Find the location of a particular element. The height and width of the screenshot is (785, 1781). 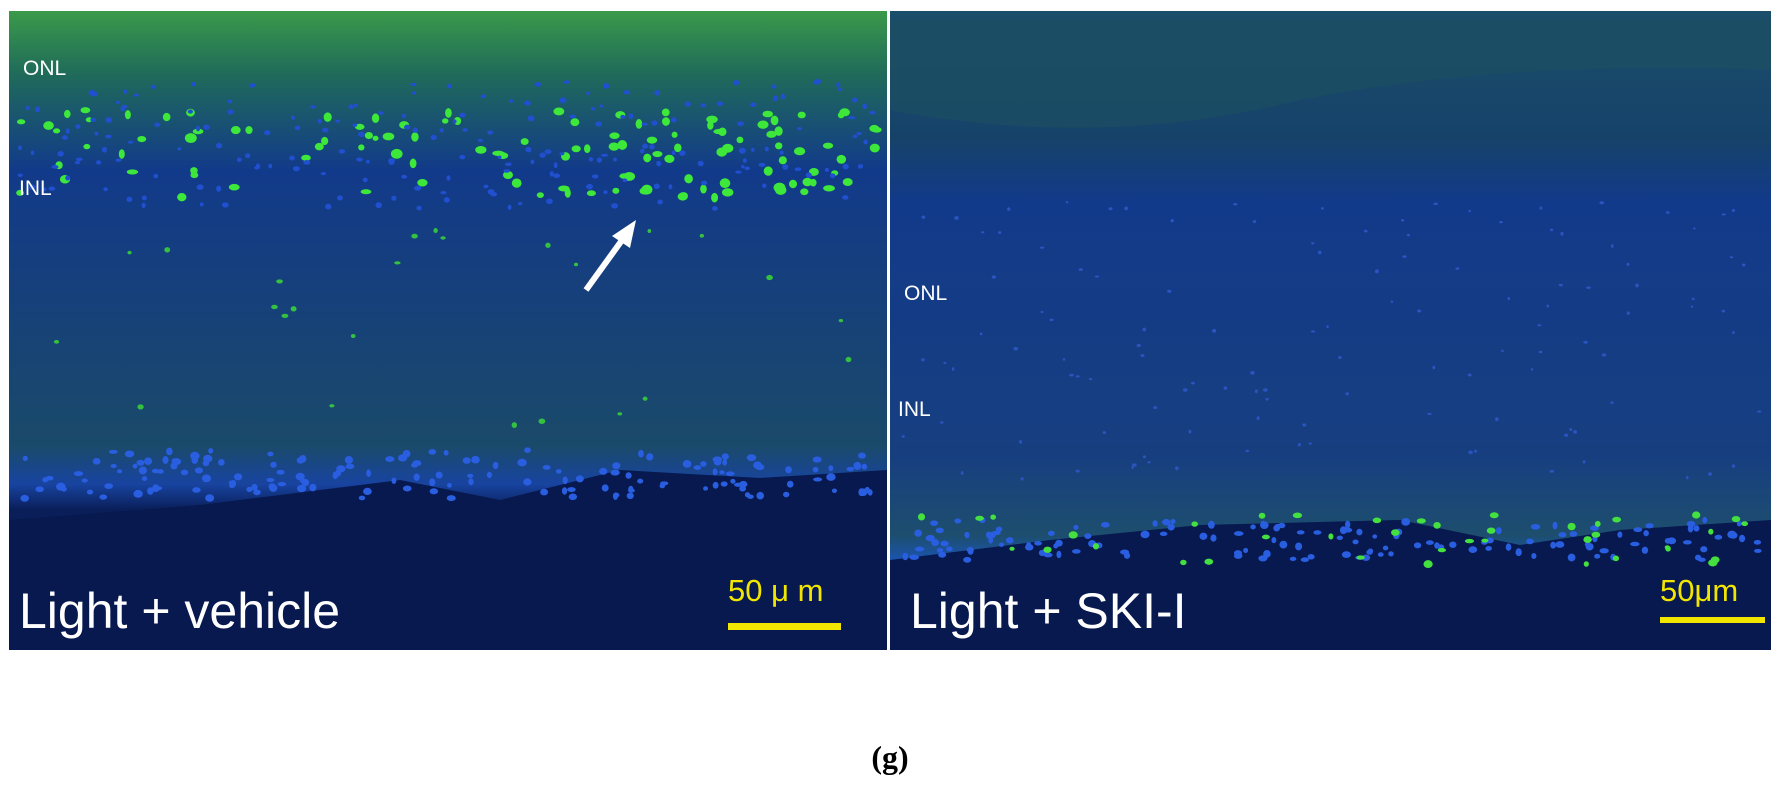

layer-label: INL is located at coordinates (914, 409).